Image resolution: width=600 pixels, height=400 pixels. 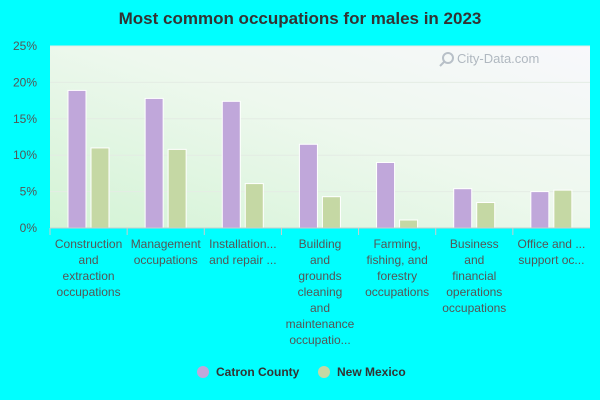 I want to click on y-tick-label: 10%, so click(x=25, y=155).